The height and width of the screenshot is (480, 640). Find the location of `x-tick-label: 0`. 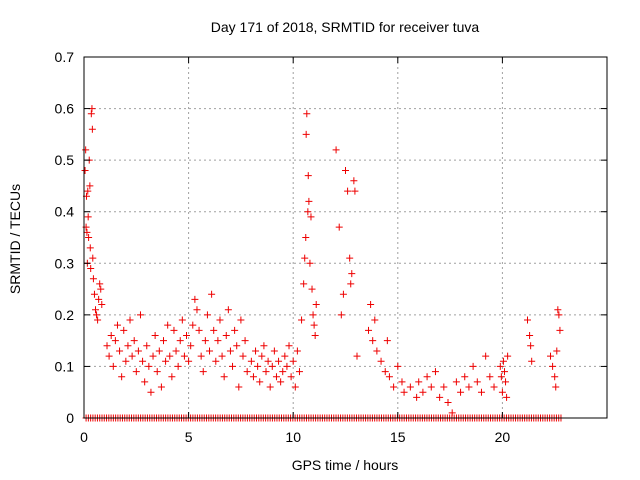

x-tick-label: 0 is located at coordinates (84, 437).